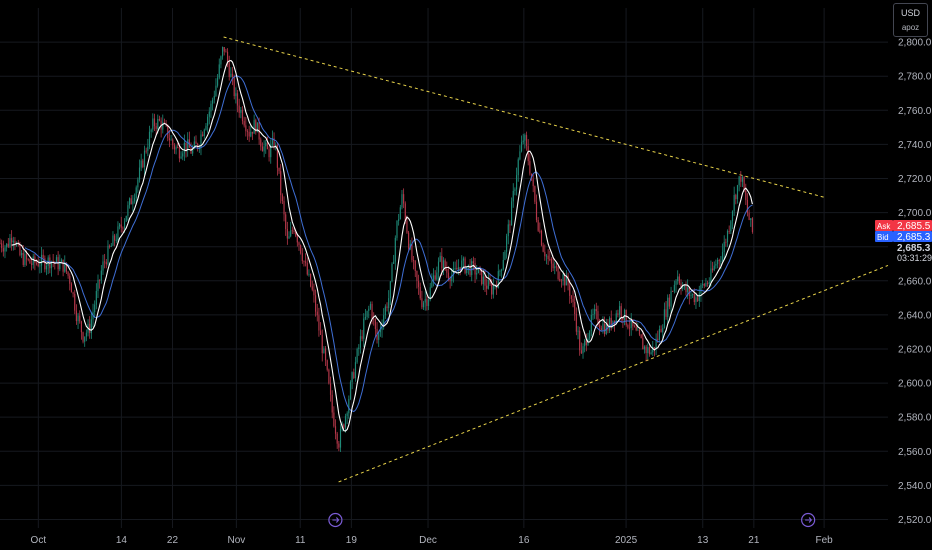  Describe the element at coordinates (572, 520) in the screenshot. I see `event-markers` at that location.